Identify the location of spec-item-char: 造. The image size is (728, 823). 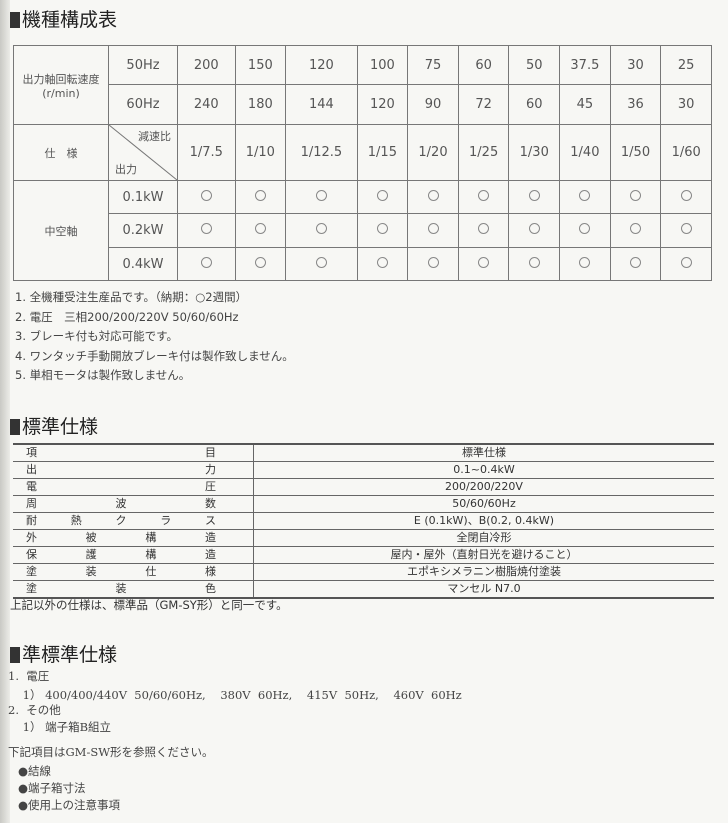
(210, 537).